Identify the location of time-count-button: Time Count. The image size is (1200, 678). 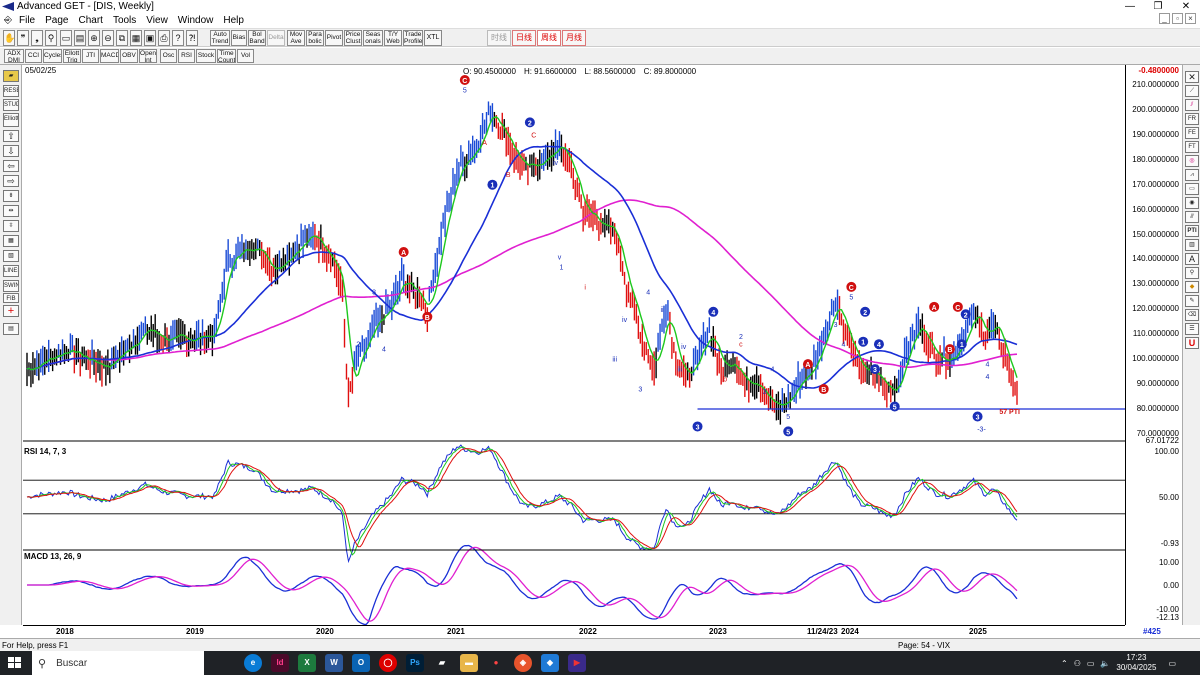
(226, 56).